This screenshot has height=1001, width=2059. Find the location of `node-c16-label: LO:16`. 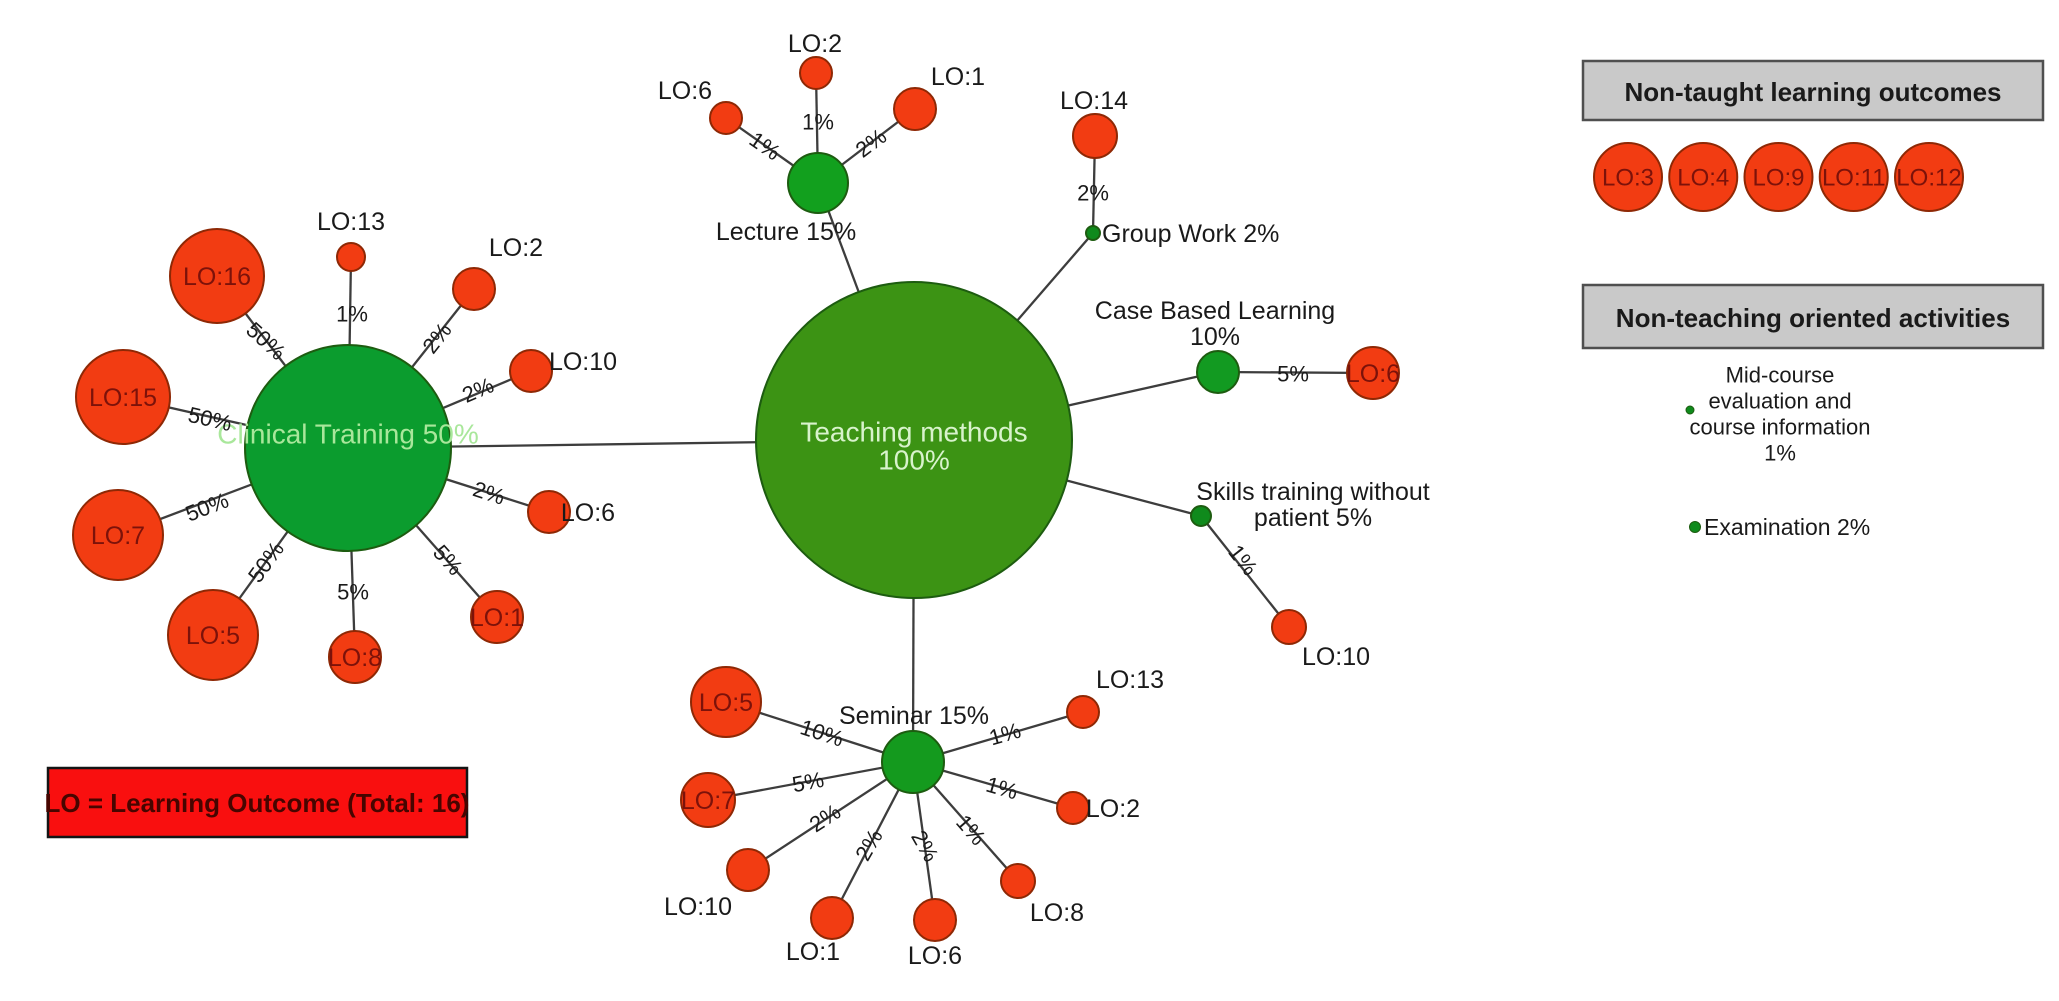

node-c16-label: LO:16 is located at coordinates (217, 277).